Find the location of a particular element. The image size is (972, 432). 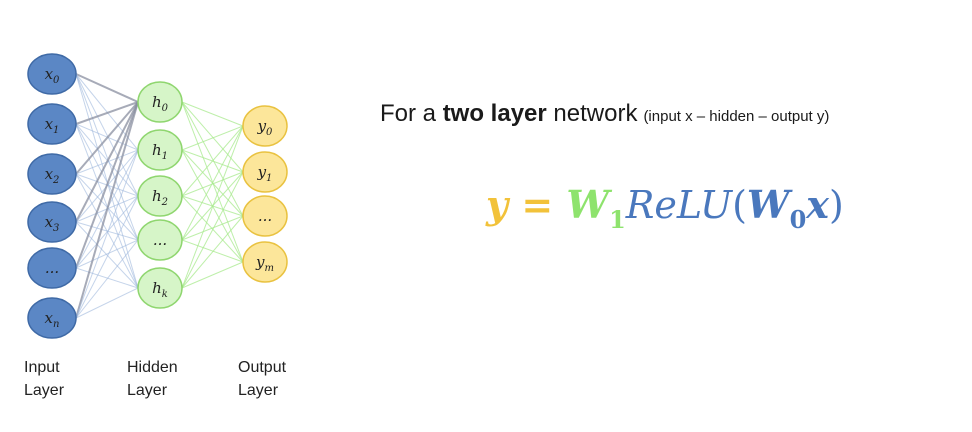

headline-lead: For a is located at coordinates (411, 113).